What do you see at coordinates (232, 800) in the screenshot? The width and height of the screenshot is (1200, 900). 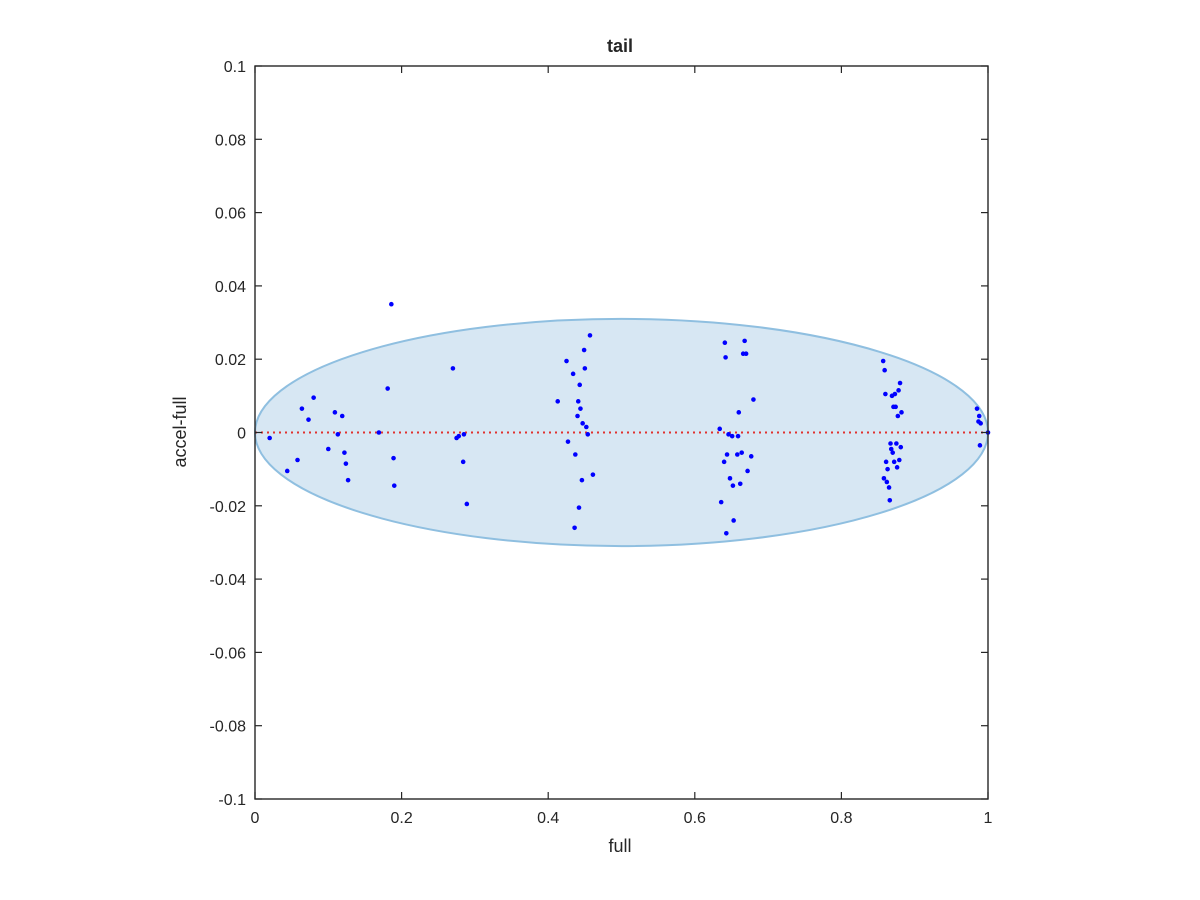 I see `y-tick-label: -0.1` at bounding box center [232, 800].